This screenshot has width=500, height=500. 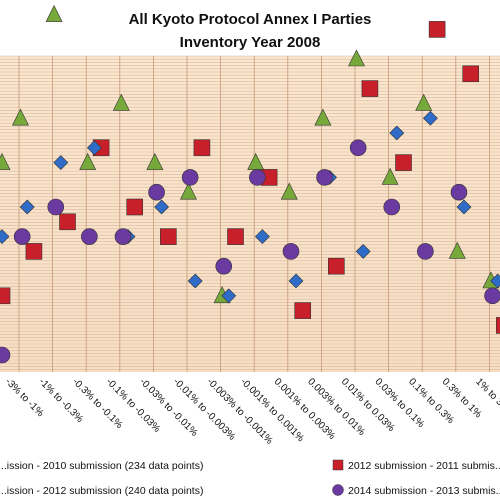 I want to click on x-tick-label: 0.001% to 0.003%, so click(x=305, y=409).